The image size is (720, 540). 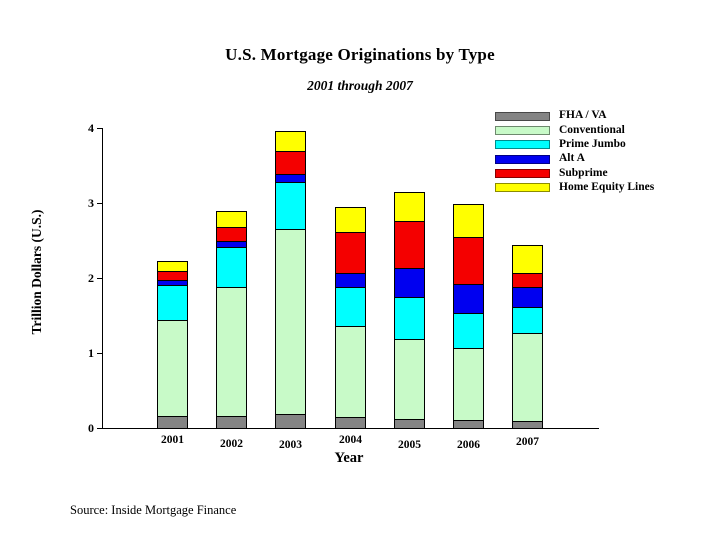 What do you see at coordinates (409, 445) in the screenshot?
I see `x-tick-label: 2005` at bounding box center [409, 445].